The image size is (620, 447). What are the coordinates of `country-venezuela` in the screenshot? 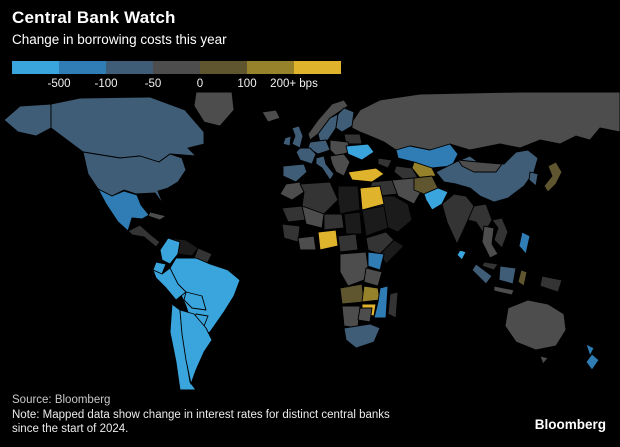 It's located at (183, 247).